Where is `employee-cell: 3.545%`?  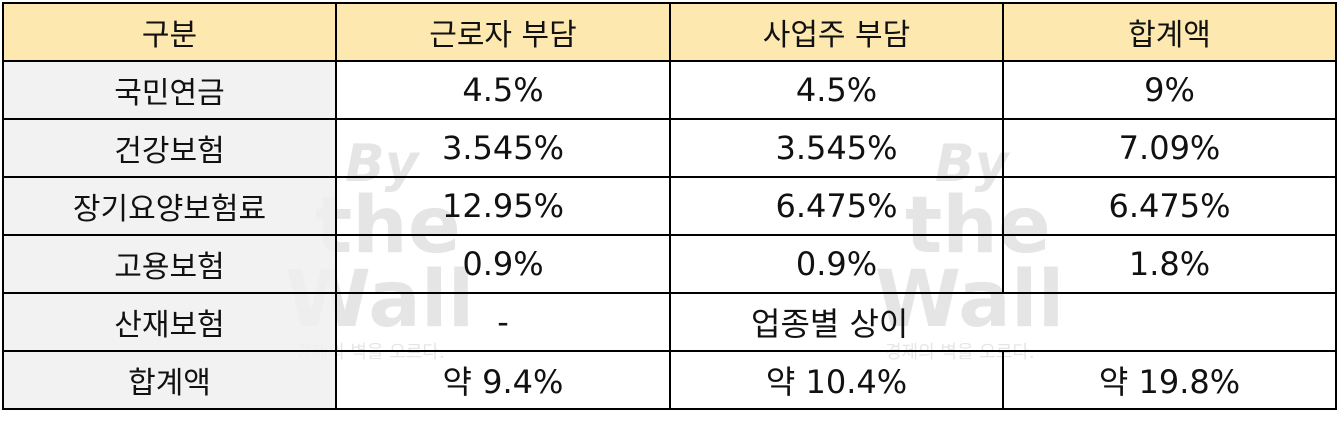 employee-cell: 3.545% is located at coordinates (503, 148).